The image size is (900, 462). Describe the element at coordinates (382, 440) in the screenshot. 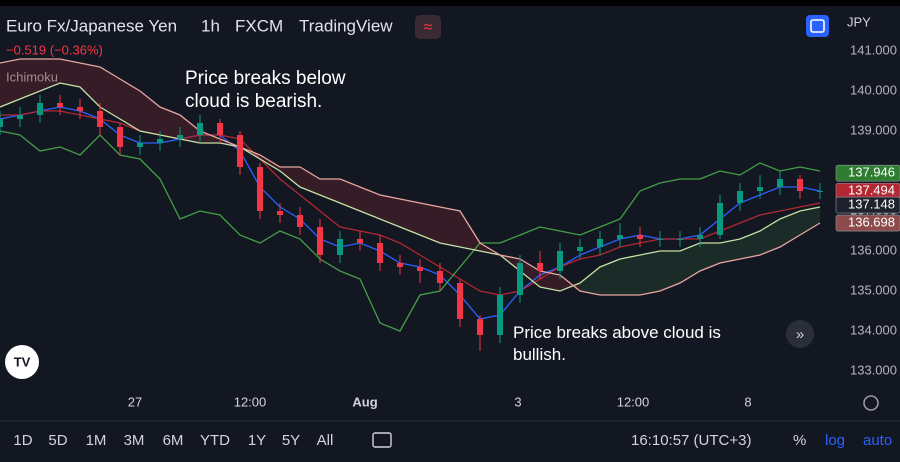

I see `compare-icon` at that location.